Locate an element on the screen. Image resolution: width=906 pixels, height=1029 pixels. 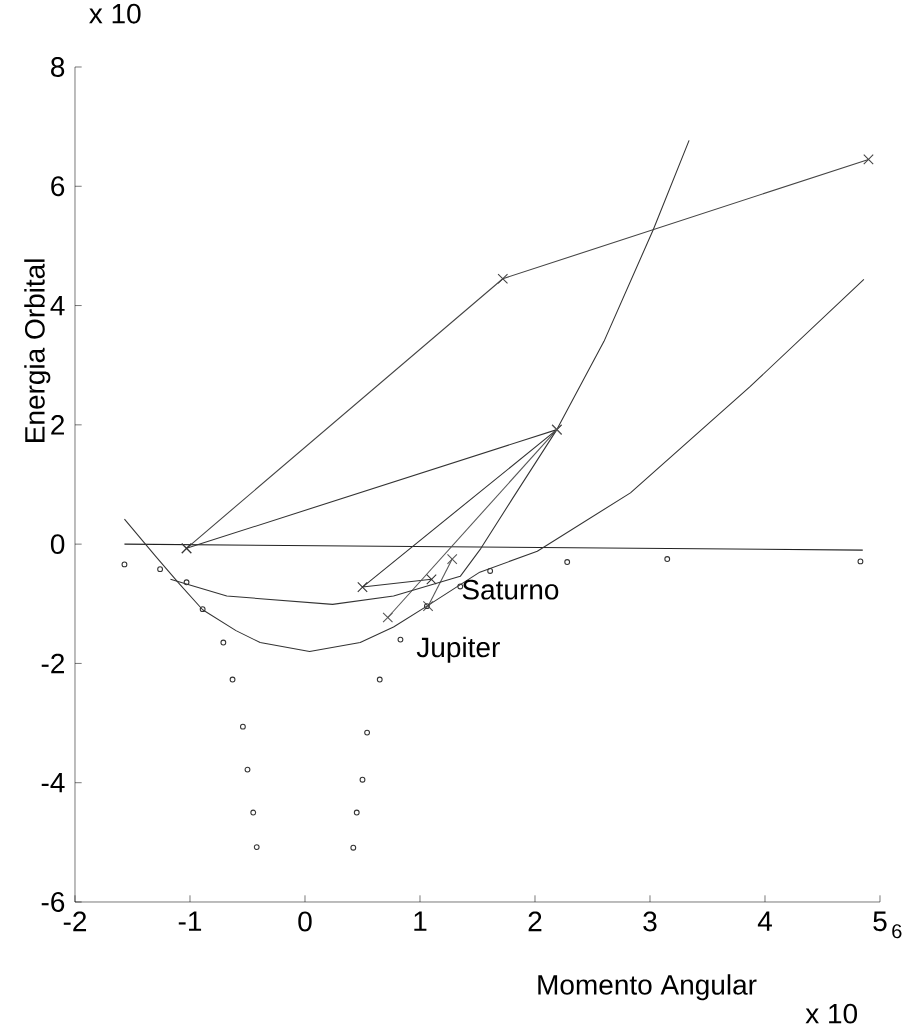
y-tick-label: 6 is located at coordinates (58, 186).